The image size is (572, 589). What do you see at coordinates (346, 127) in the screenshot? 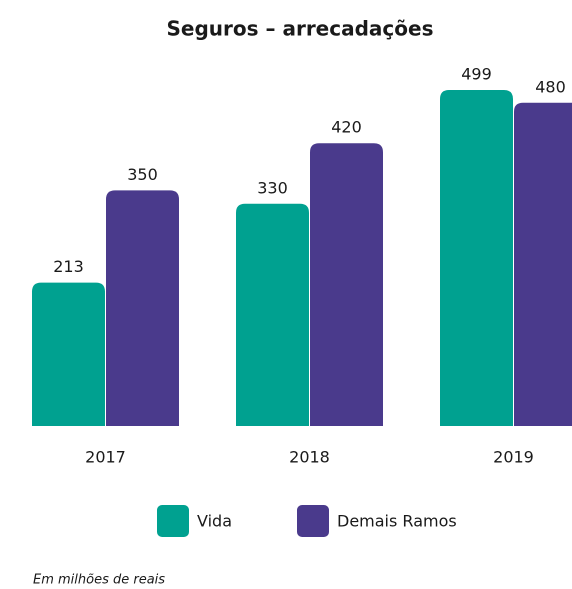
I see `value-label: 420` at bounding box center [346, 127].